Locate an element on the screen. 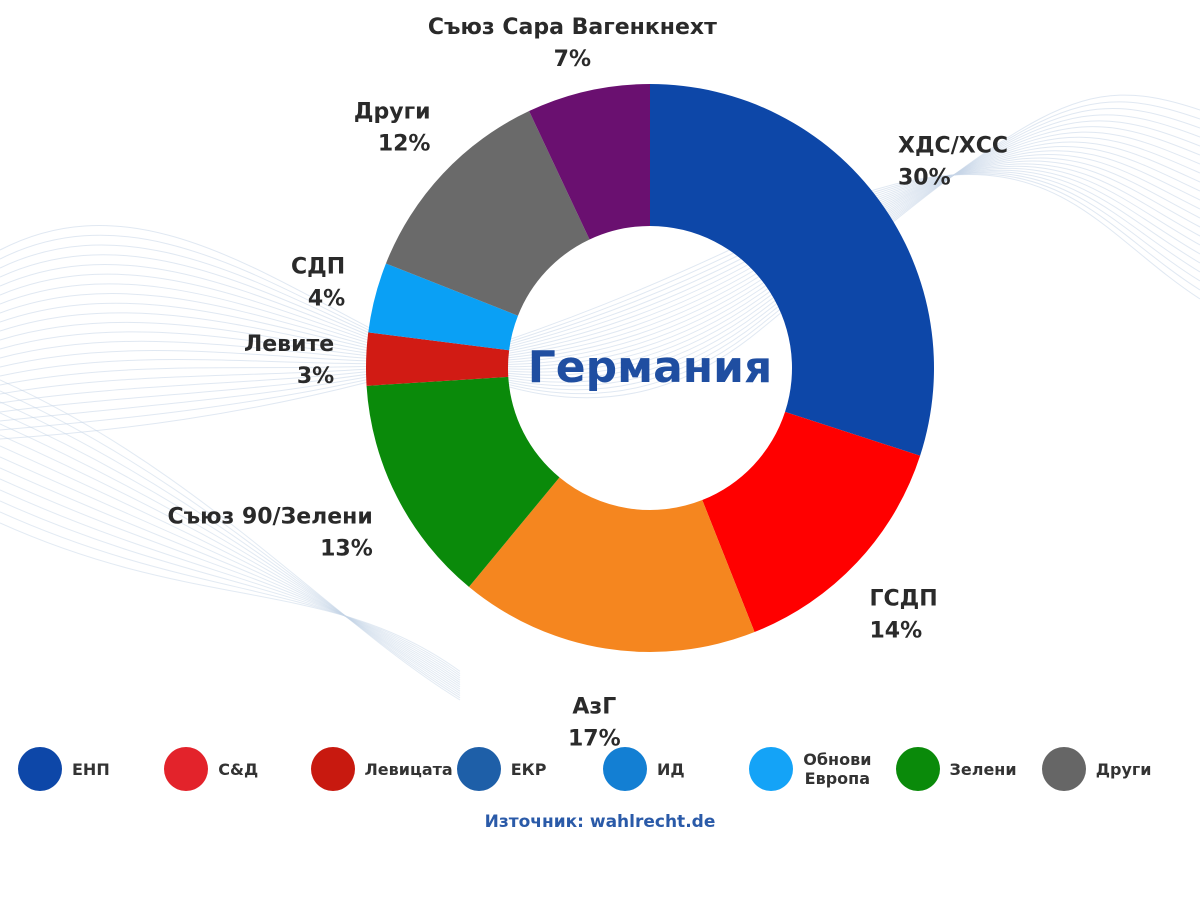 The height and width of the screenshot is (900, 1200). source-note: Източник: wahlrecht.de is located at coordinates (600, 822).